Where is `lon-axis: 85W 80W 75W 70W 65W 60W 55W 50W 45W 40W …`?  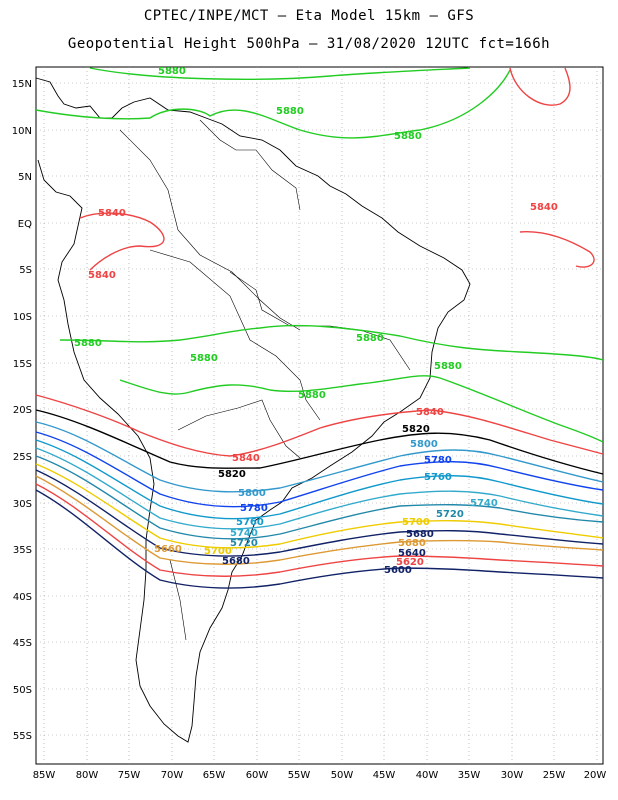
lon-axis: 85W 80W 75W 70W 65W 60W 55W 50W 45W 40W … is located at coordinates (320, 775).